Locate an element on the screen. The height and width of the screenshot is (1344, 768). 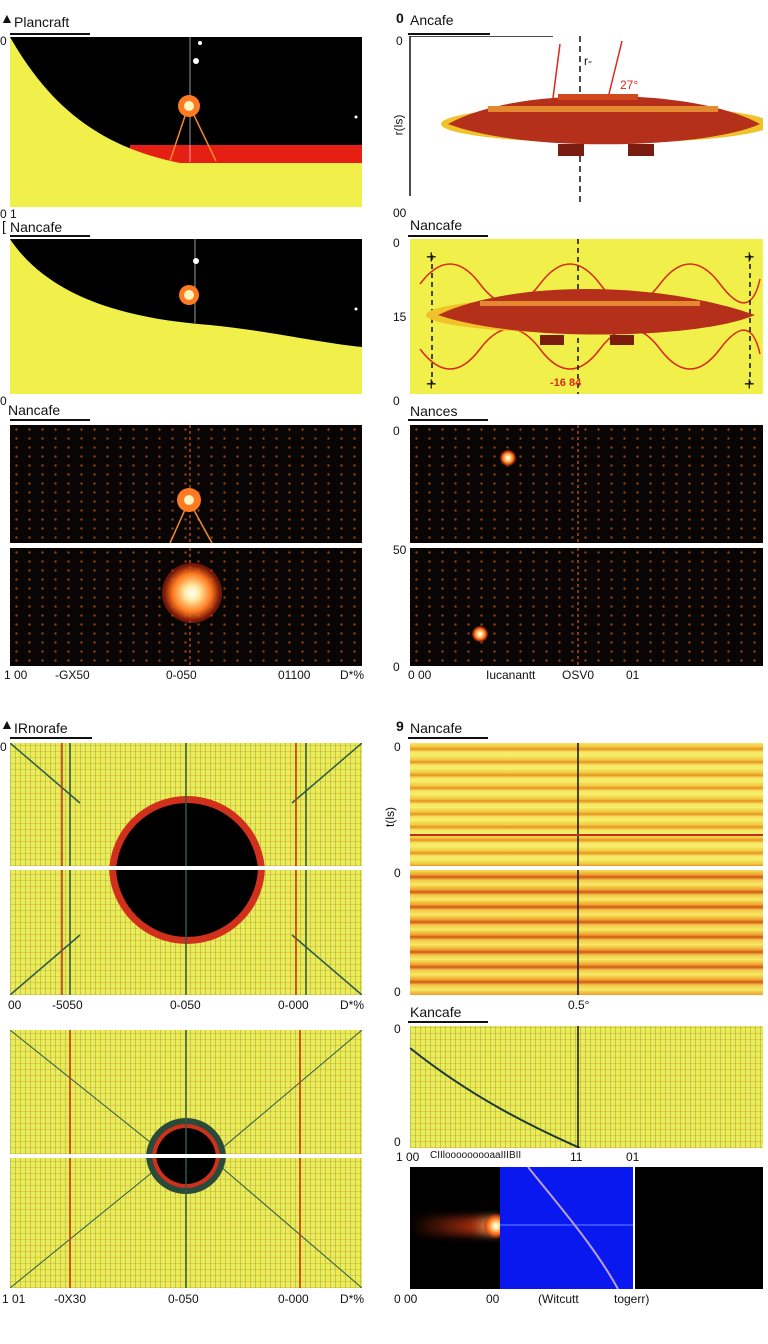
annotation: r- is located at coordinates (588, 61).